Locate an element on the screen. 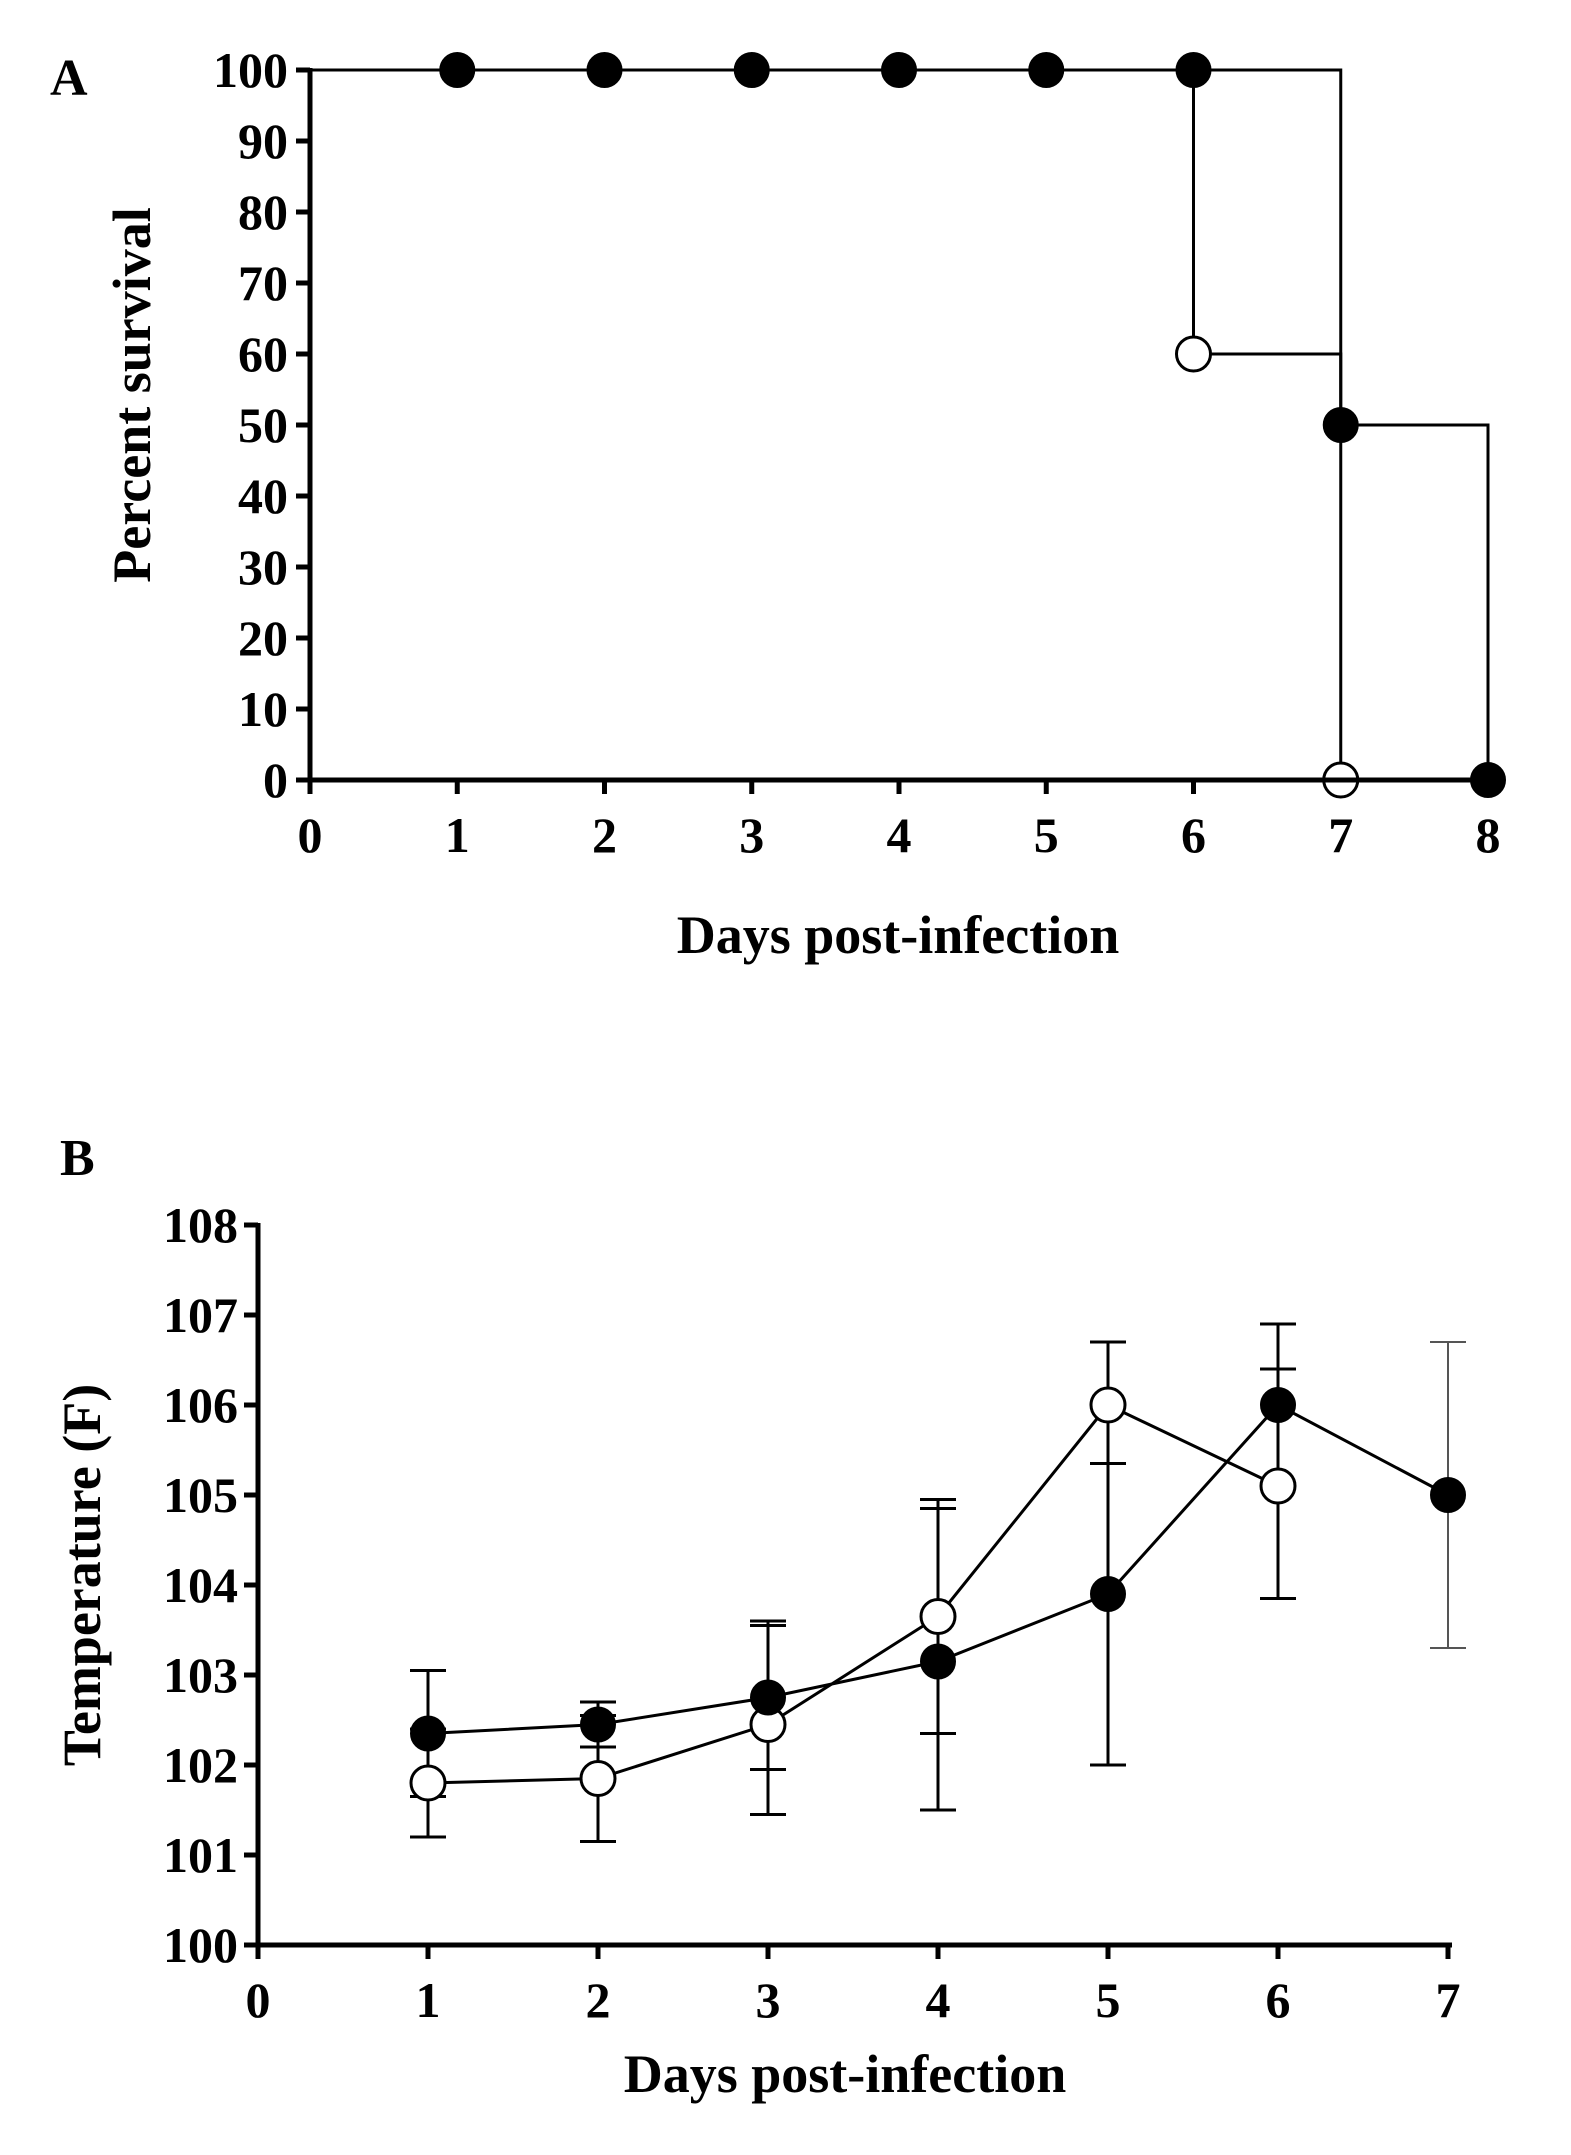 This screenshot has height=2155, width=1571. x-tick-label-b: 5 is located at coordinates (1108, 2000).